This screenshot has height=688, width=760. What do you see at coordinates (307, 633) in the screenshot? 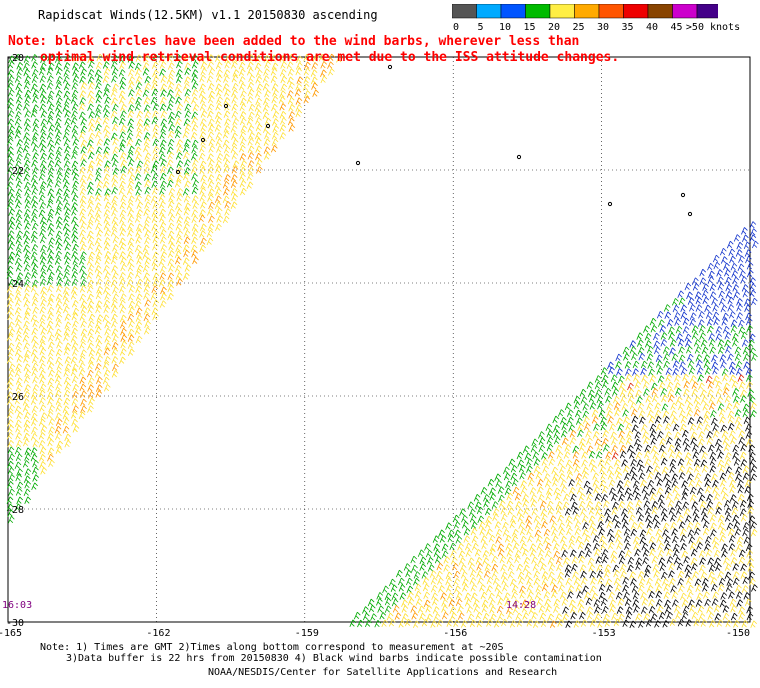
I see `longitude-label: -159` at bounding box center [307, 633].